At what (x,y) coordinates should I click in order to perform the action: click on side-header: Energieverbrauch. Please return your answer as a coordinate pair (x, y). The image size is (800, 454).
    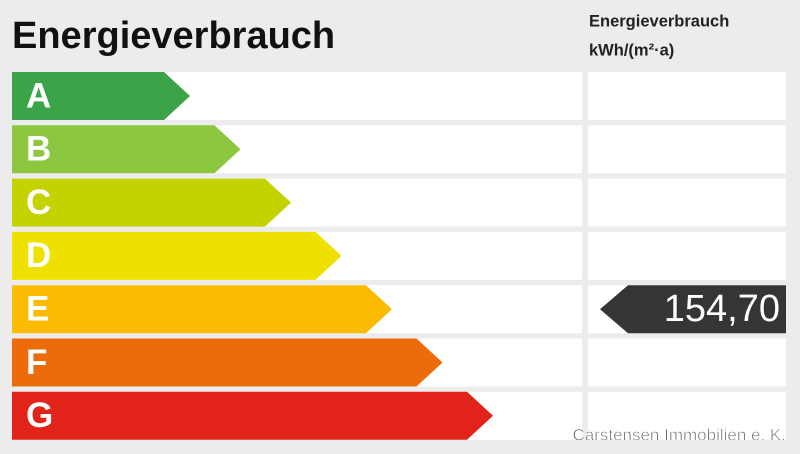
    Looking at the image, I should click on (659, 21).